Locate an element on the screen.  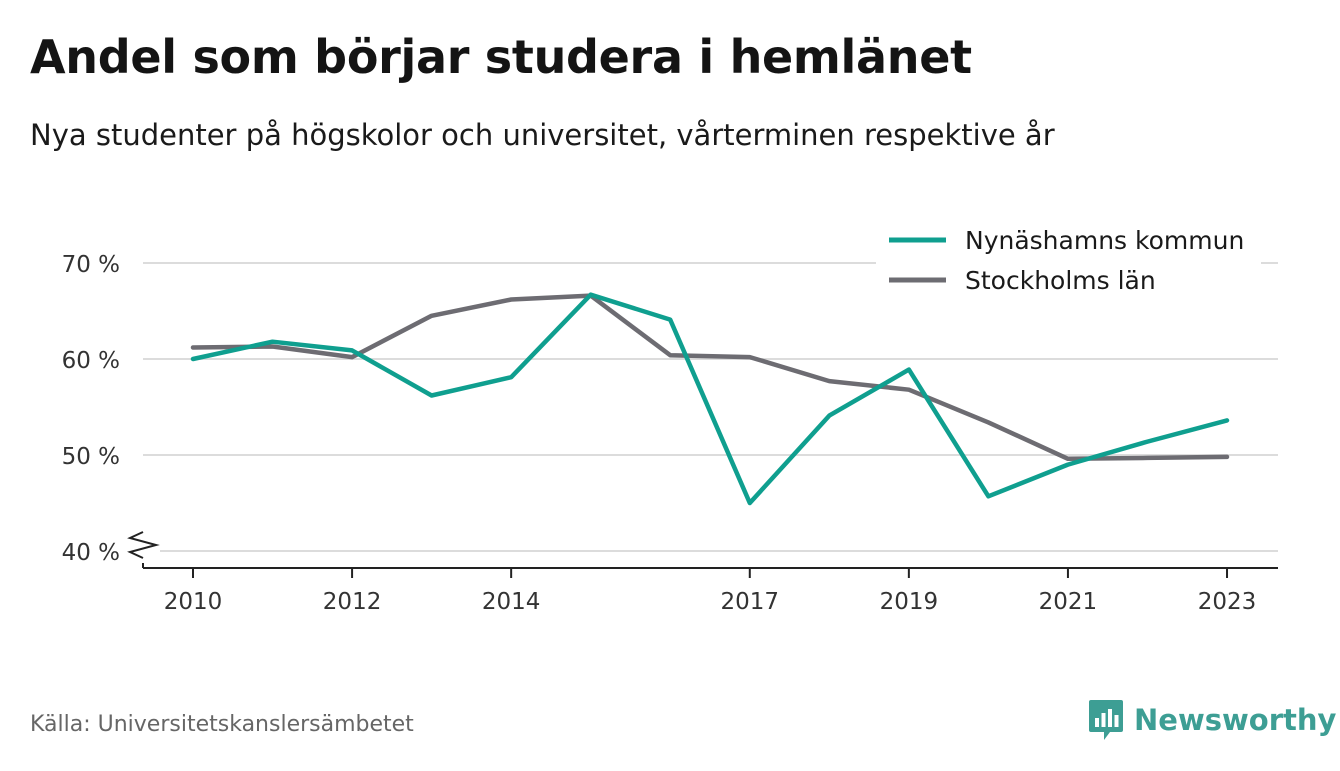
y-tick-label: 70 % is located at coordinates (91, 265).